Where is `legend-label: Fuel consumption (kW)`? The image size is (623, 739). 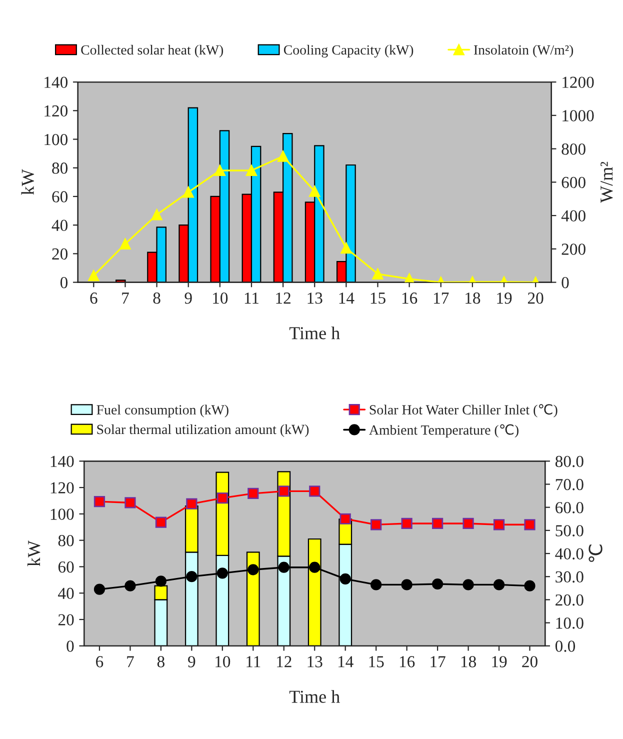 legend-label: Fuel consumption (kW) is located at coordinates (162, 411).